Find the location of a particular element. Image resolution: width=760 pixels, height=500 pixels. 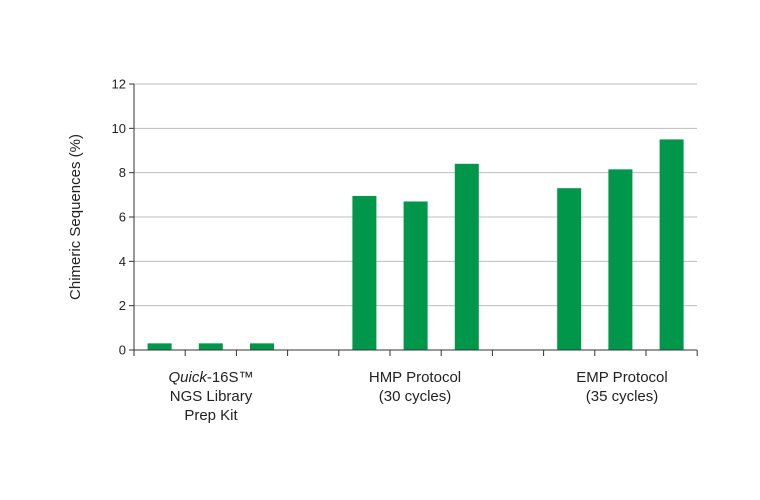

y-tick-label: 2 is located at coordinates (122, 305).